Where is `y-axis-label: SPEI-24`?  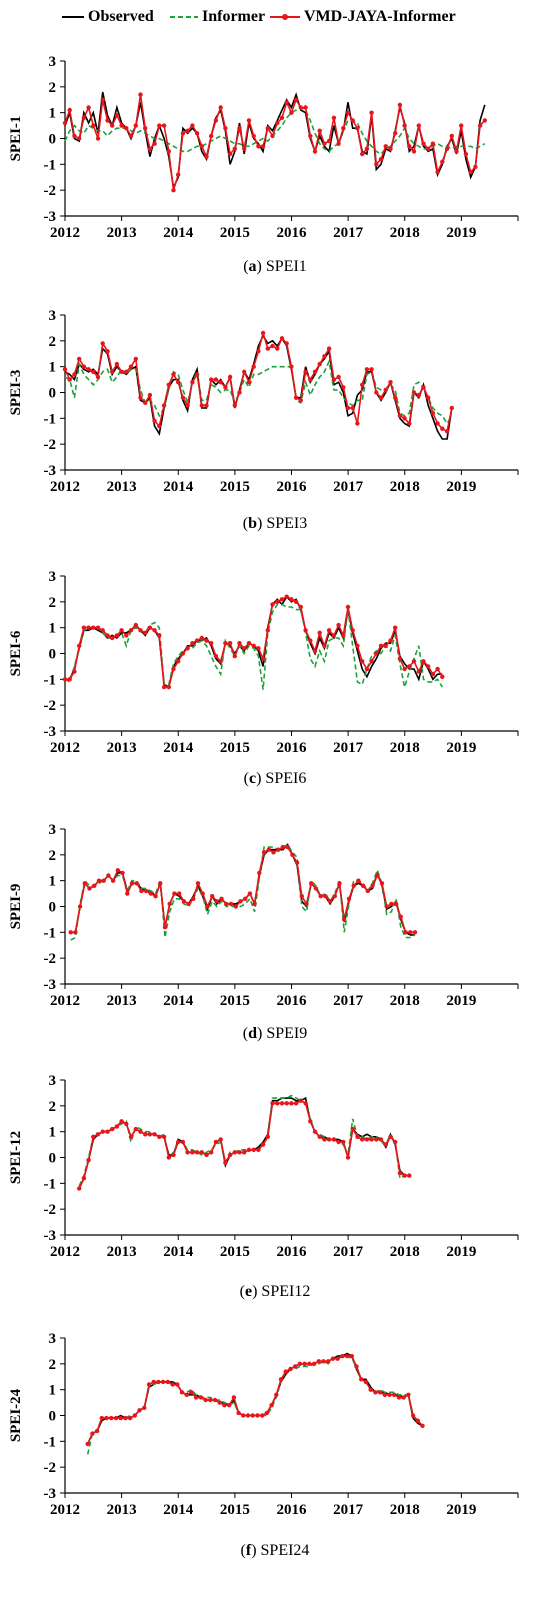 y-axis-label: SPEI-24 is located at coordinates (16, 1415).